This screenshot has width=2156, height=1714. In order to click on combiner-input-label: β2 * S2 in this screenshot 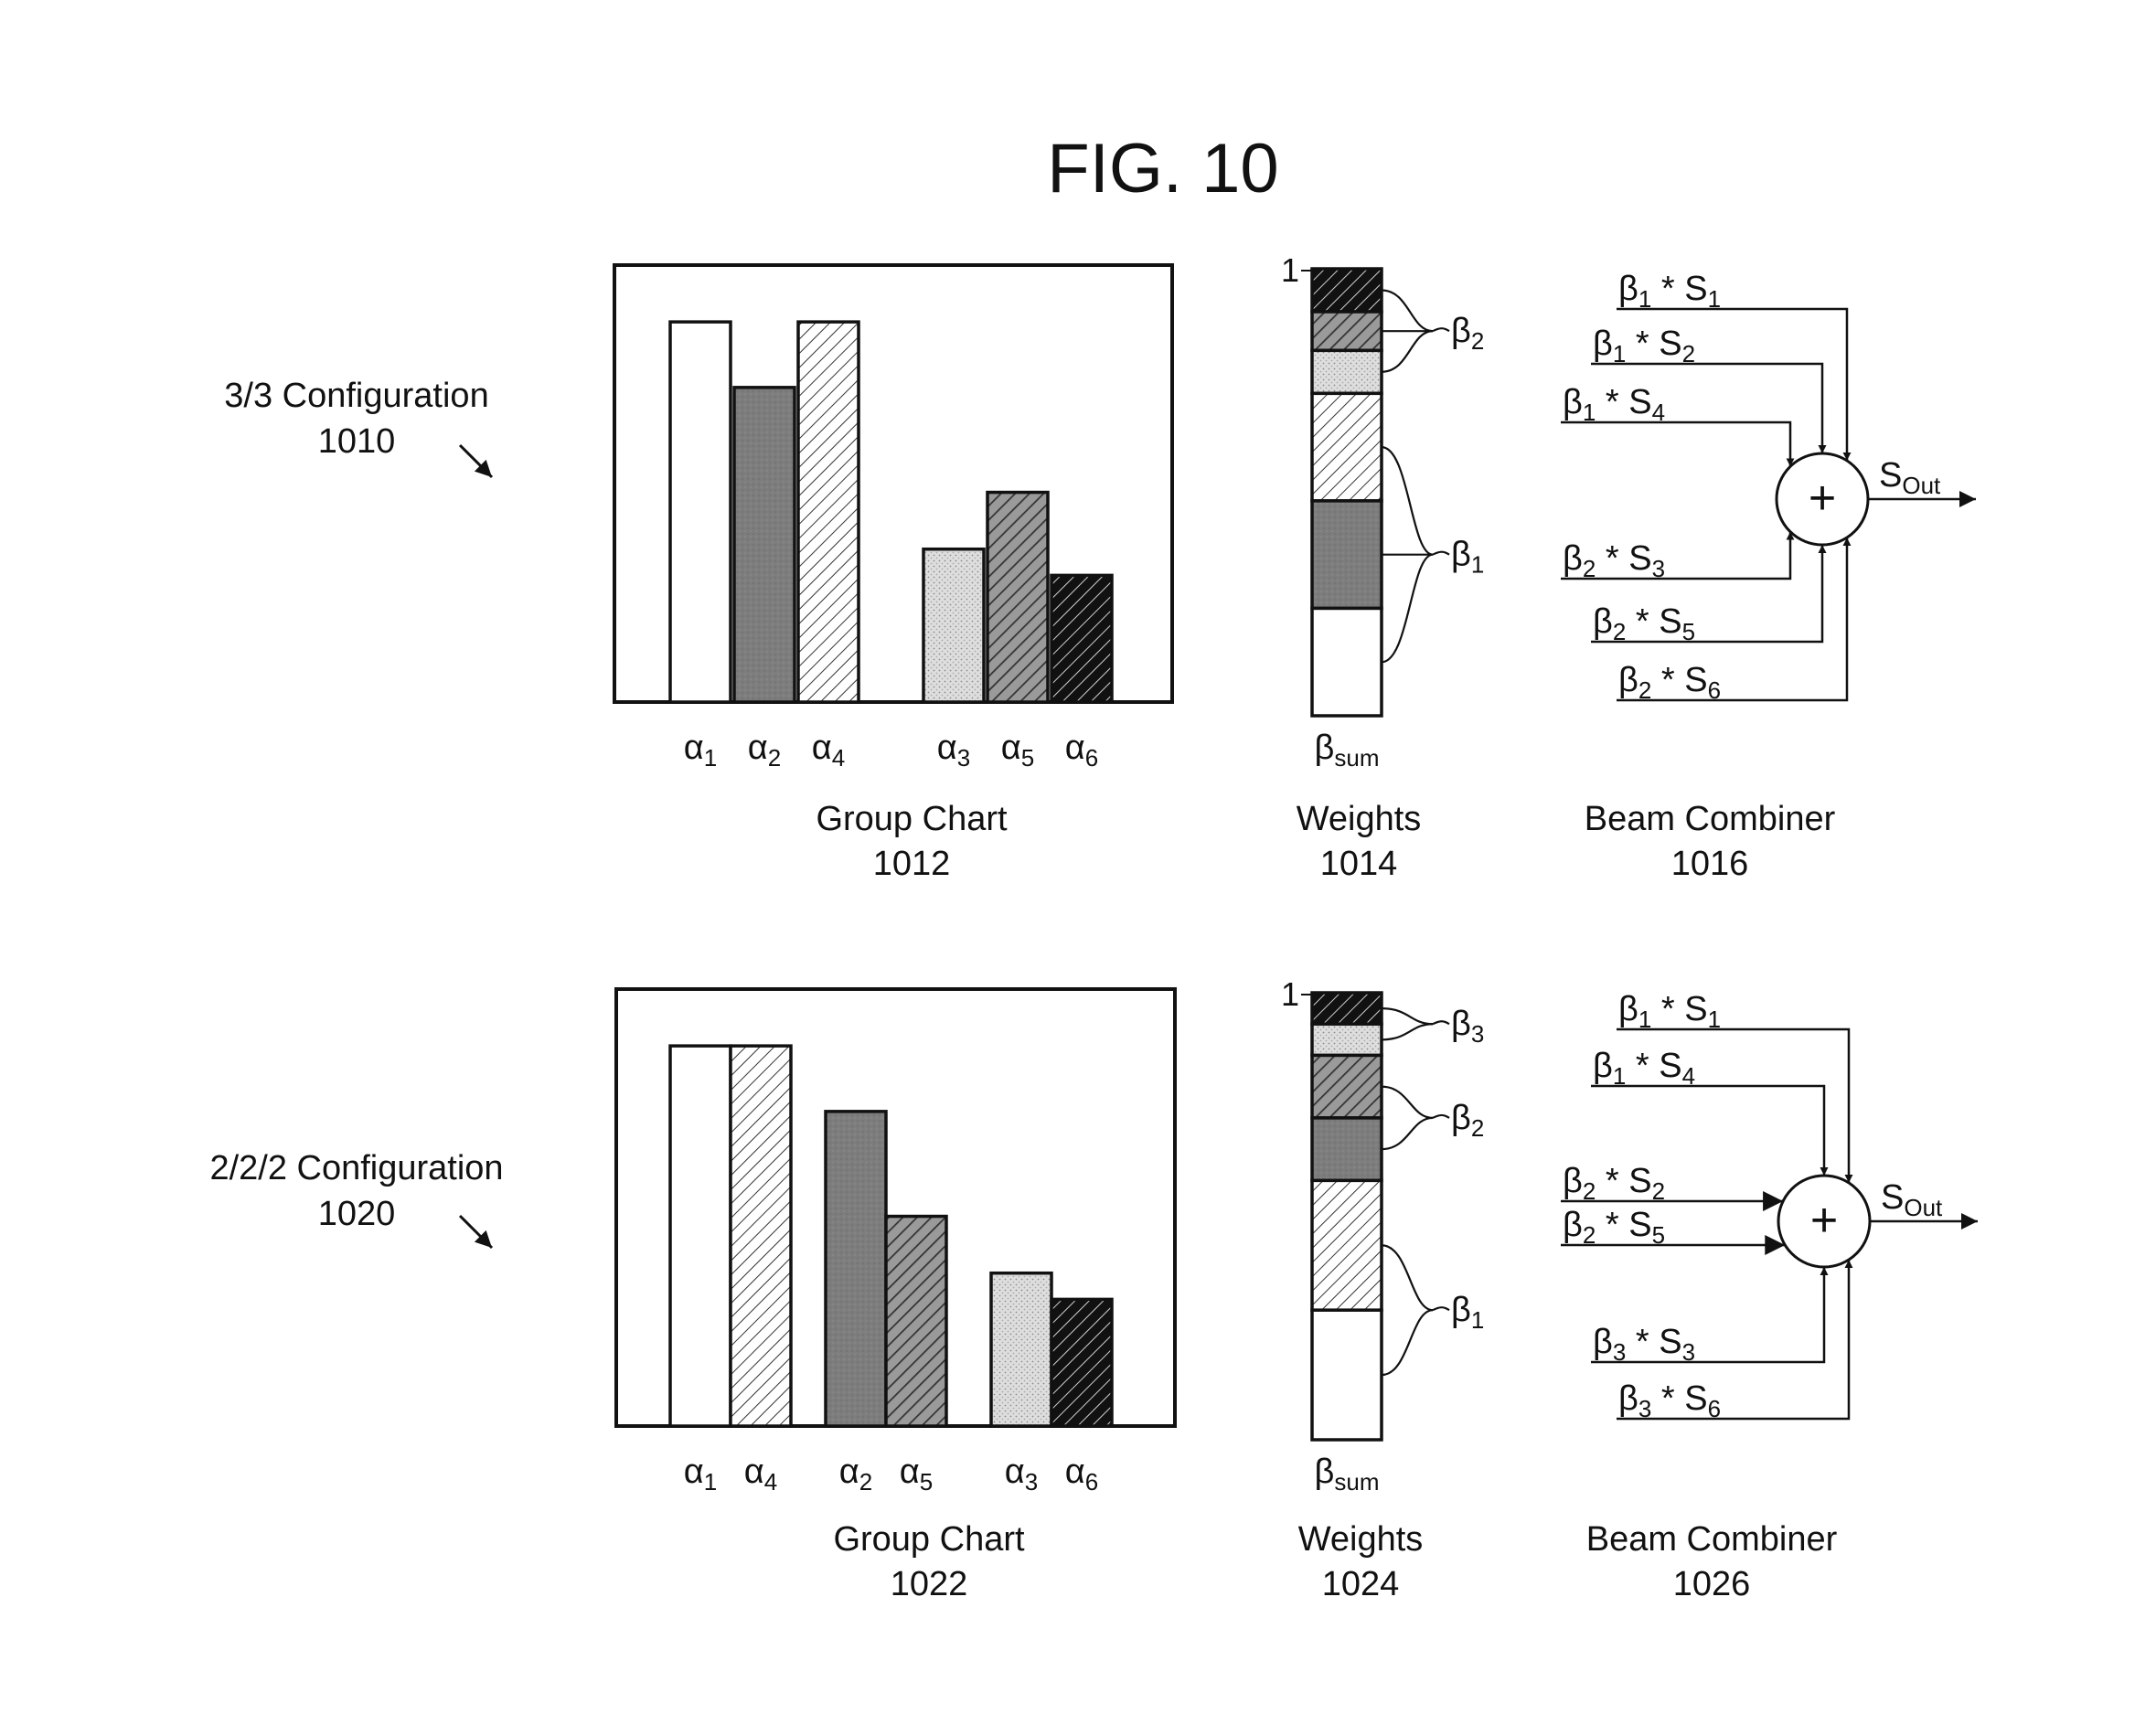, I will do `click(1614, 1183)`.